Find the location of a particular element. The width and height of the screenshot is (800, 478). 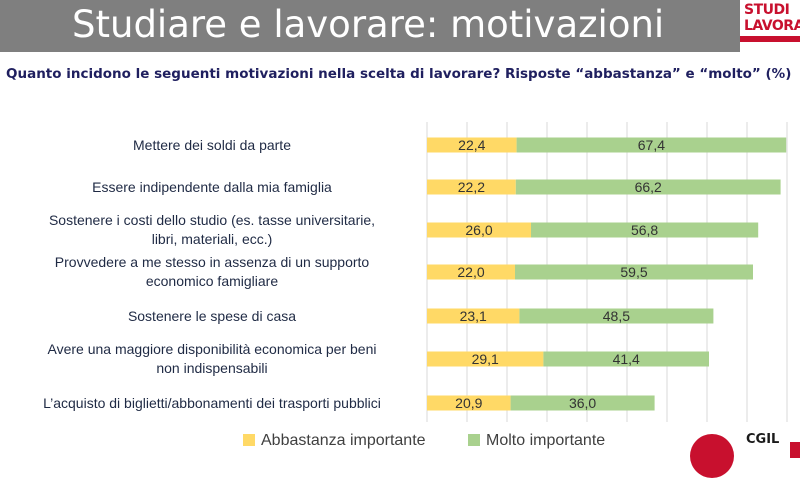

data-label-abbastanza: 20,9 is located at coordinates (468, 403).